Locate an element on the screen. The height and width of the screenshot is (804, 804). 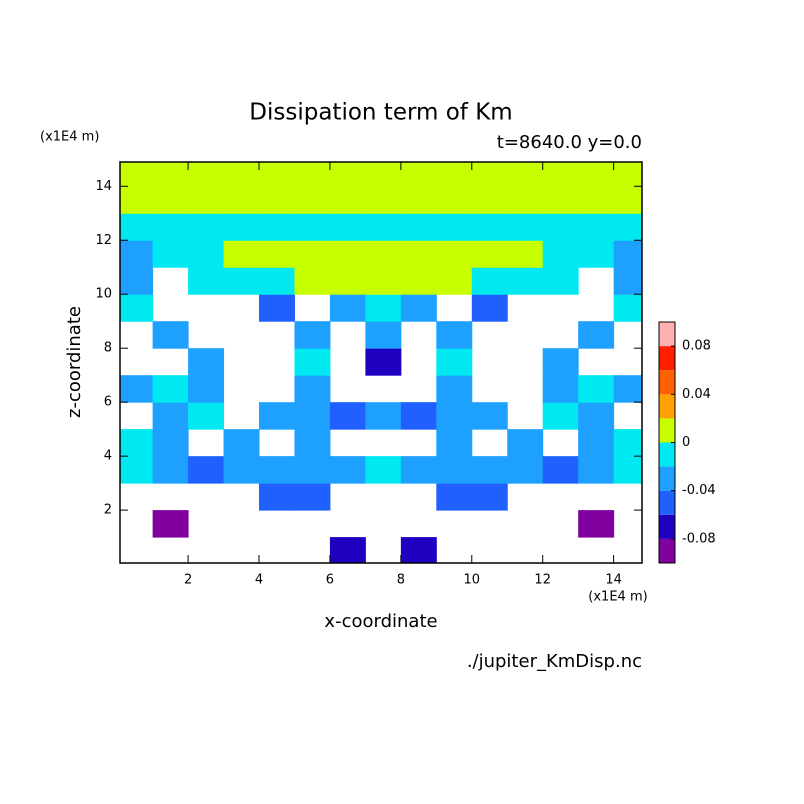
x-tick-label: 10 is located at coordinates (472, 580).